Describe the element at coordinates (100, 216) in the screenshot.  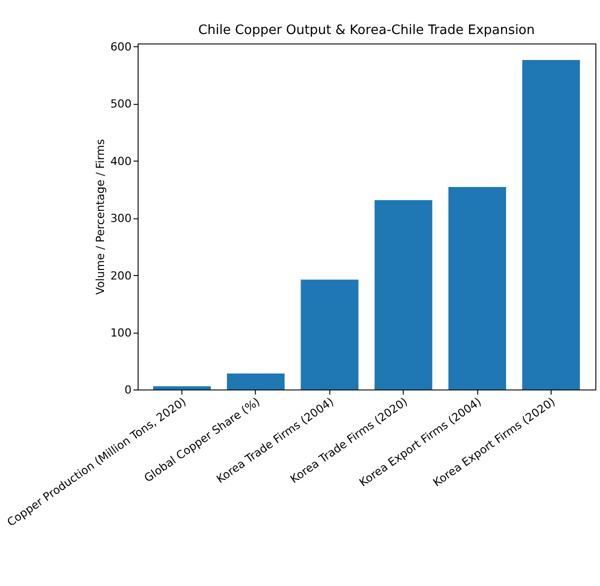
I see `y-axis-title: Volume / Percentage / Firms` at that location.